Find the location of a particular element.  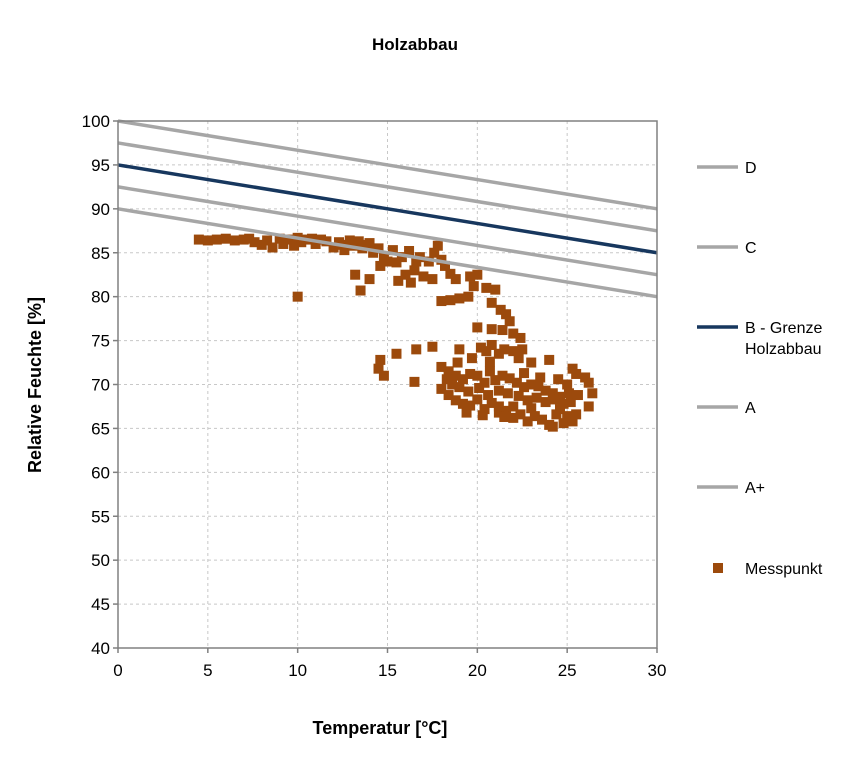

y-tick-label: 95 is located at coordinates (100, 165).